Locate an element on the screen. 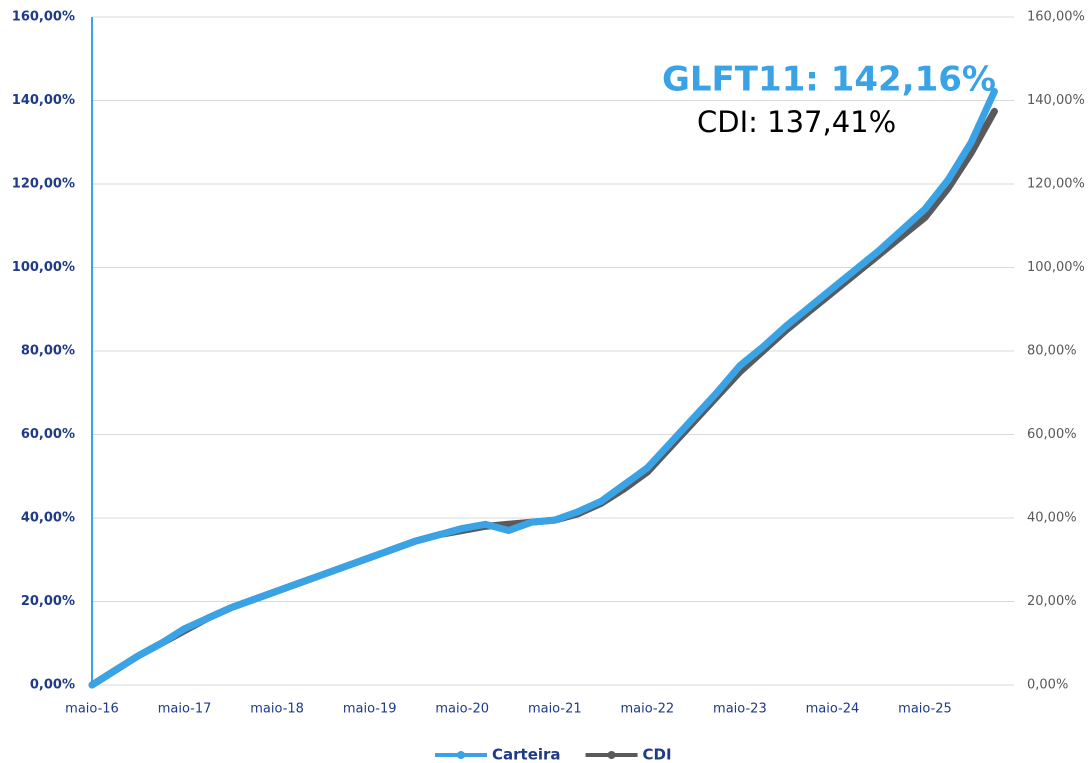 This screenshot has width=1089, height=763. y2-tick-label: 40,00% is located at coordinates (1052, 518).